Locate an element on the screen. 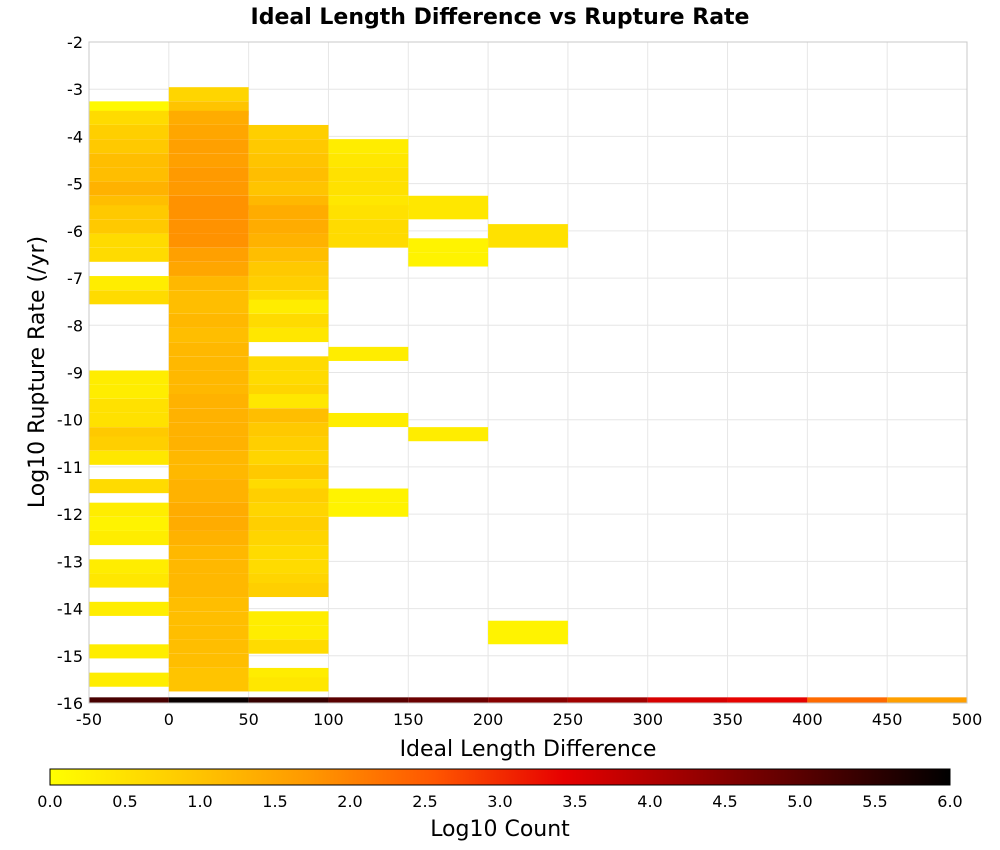  colorbar-tick-label: 6.0 is located at coordinates (949, 801).